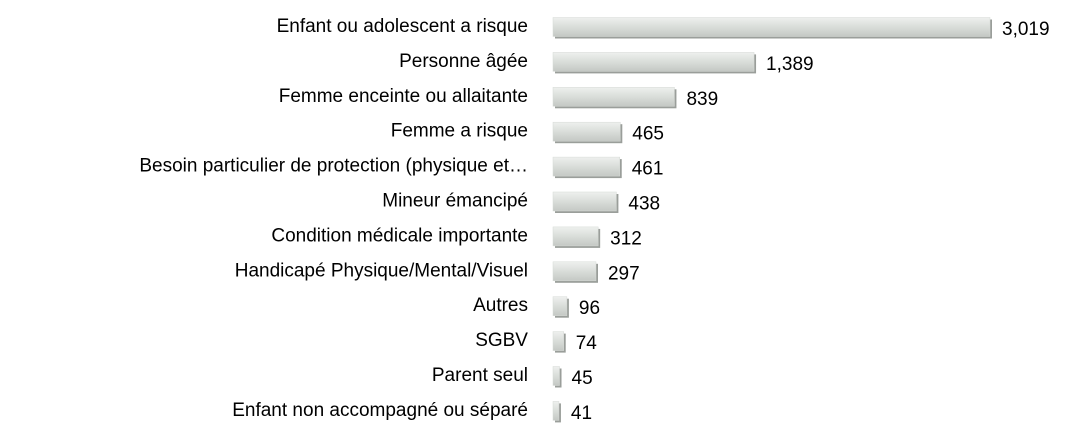 This screenshot has height=425, width=1077. What do you see at coordinates (644, 204) in the screenshot?
I see `value-label: 438` at bounding box center [644, 204].